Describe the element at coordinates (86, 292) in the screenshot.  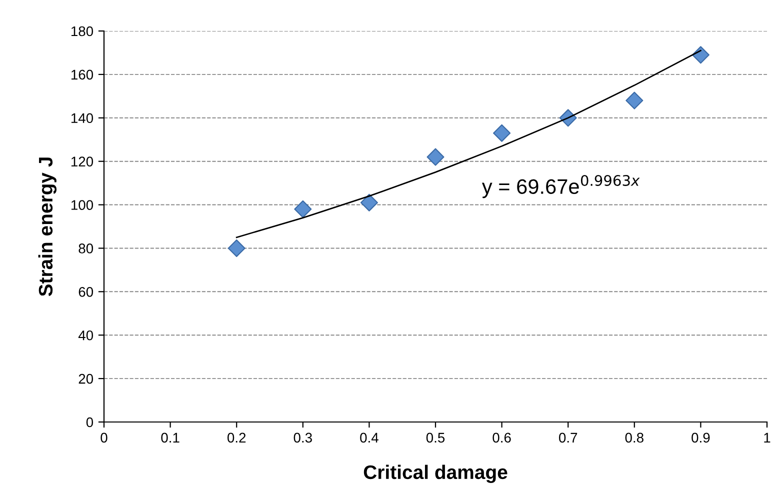
I see `y-tick-label: 60` at that location.